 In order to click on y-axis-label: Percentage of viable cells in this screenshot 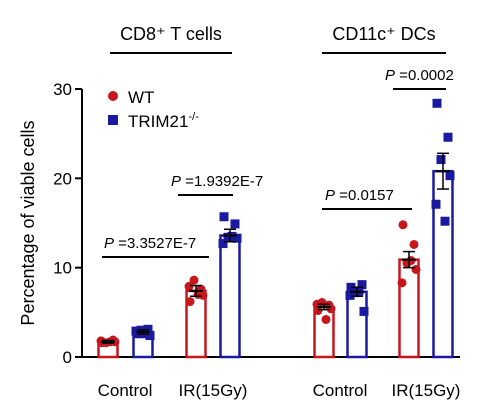, I will do `click(28, 222)`.